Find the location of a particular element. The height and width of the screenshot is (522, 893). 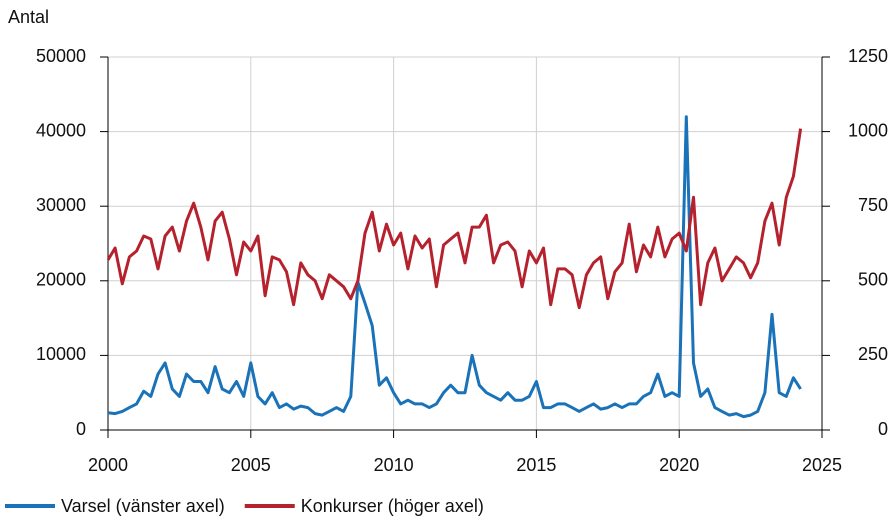

legend-label: Konkurser (höger axel) is located at coordinates (392, 506).